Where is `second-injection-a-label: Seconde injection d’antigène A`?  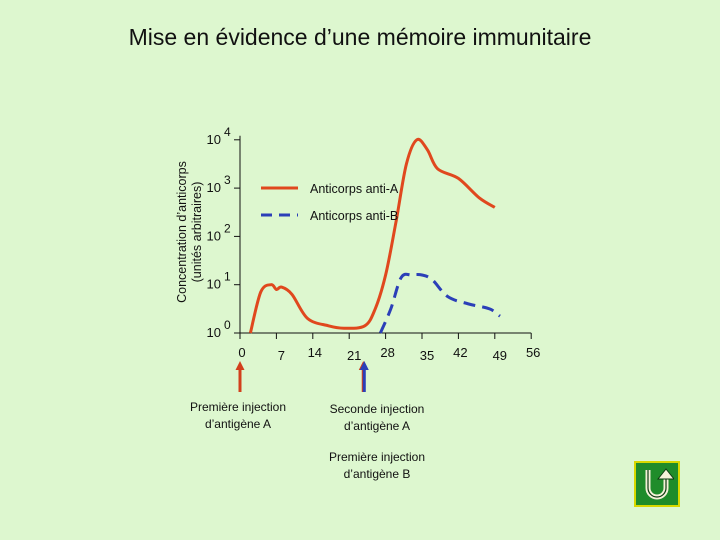
second-injection-a-label: Seconde injection d’antigène A is located at coordinates (377, 417).